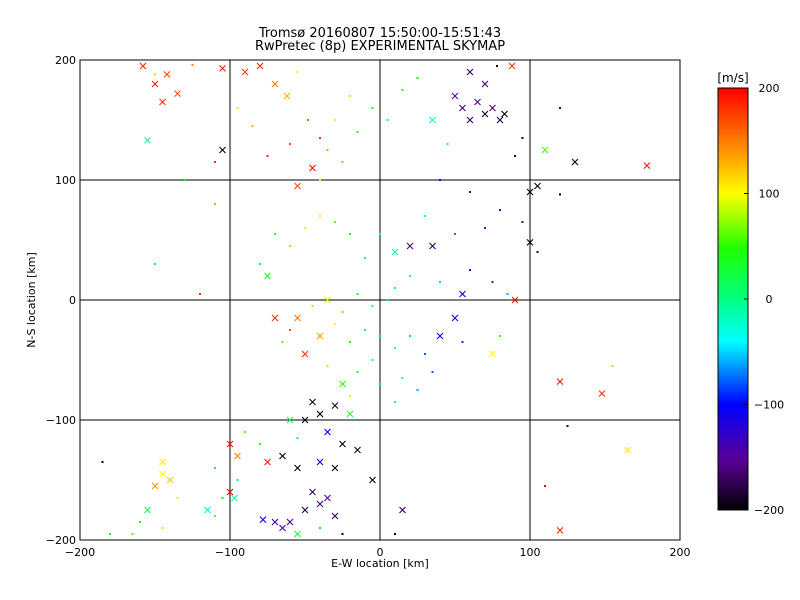  Describe the element at coordinates (65, 180) in the screenshot. I see `y-tick-label: 100` at that location.